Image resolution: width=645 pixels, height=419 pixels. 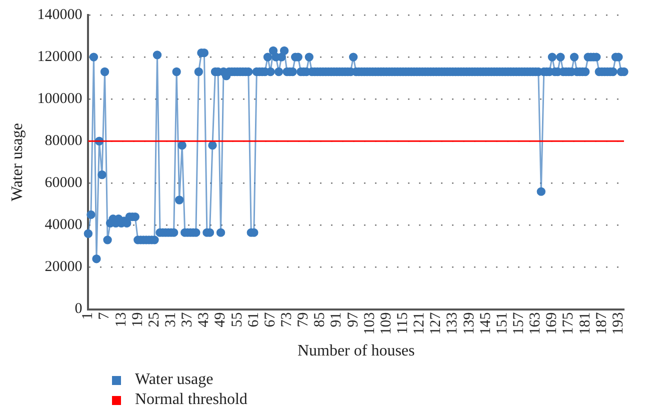 I want to click on x-tick-label: 55, so click(x=237, y=320).